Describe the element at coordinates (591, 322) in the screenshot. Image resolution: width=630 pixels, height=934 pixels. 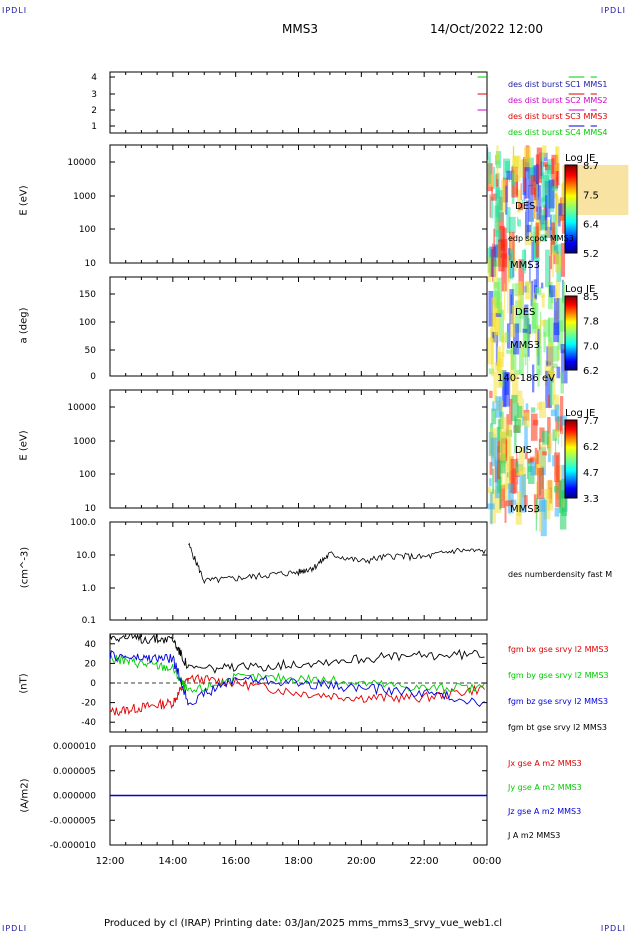
I see `panel3-cbar-tick: 7.8` at that location.